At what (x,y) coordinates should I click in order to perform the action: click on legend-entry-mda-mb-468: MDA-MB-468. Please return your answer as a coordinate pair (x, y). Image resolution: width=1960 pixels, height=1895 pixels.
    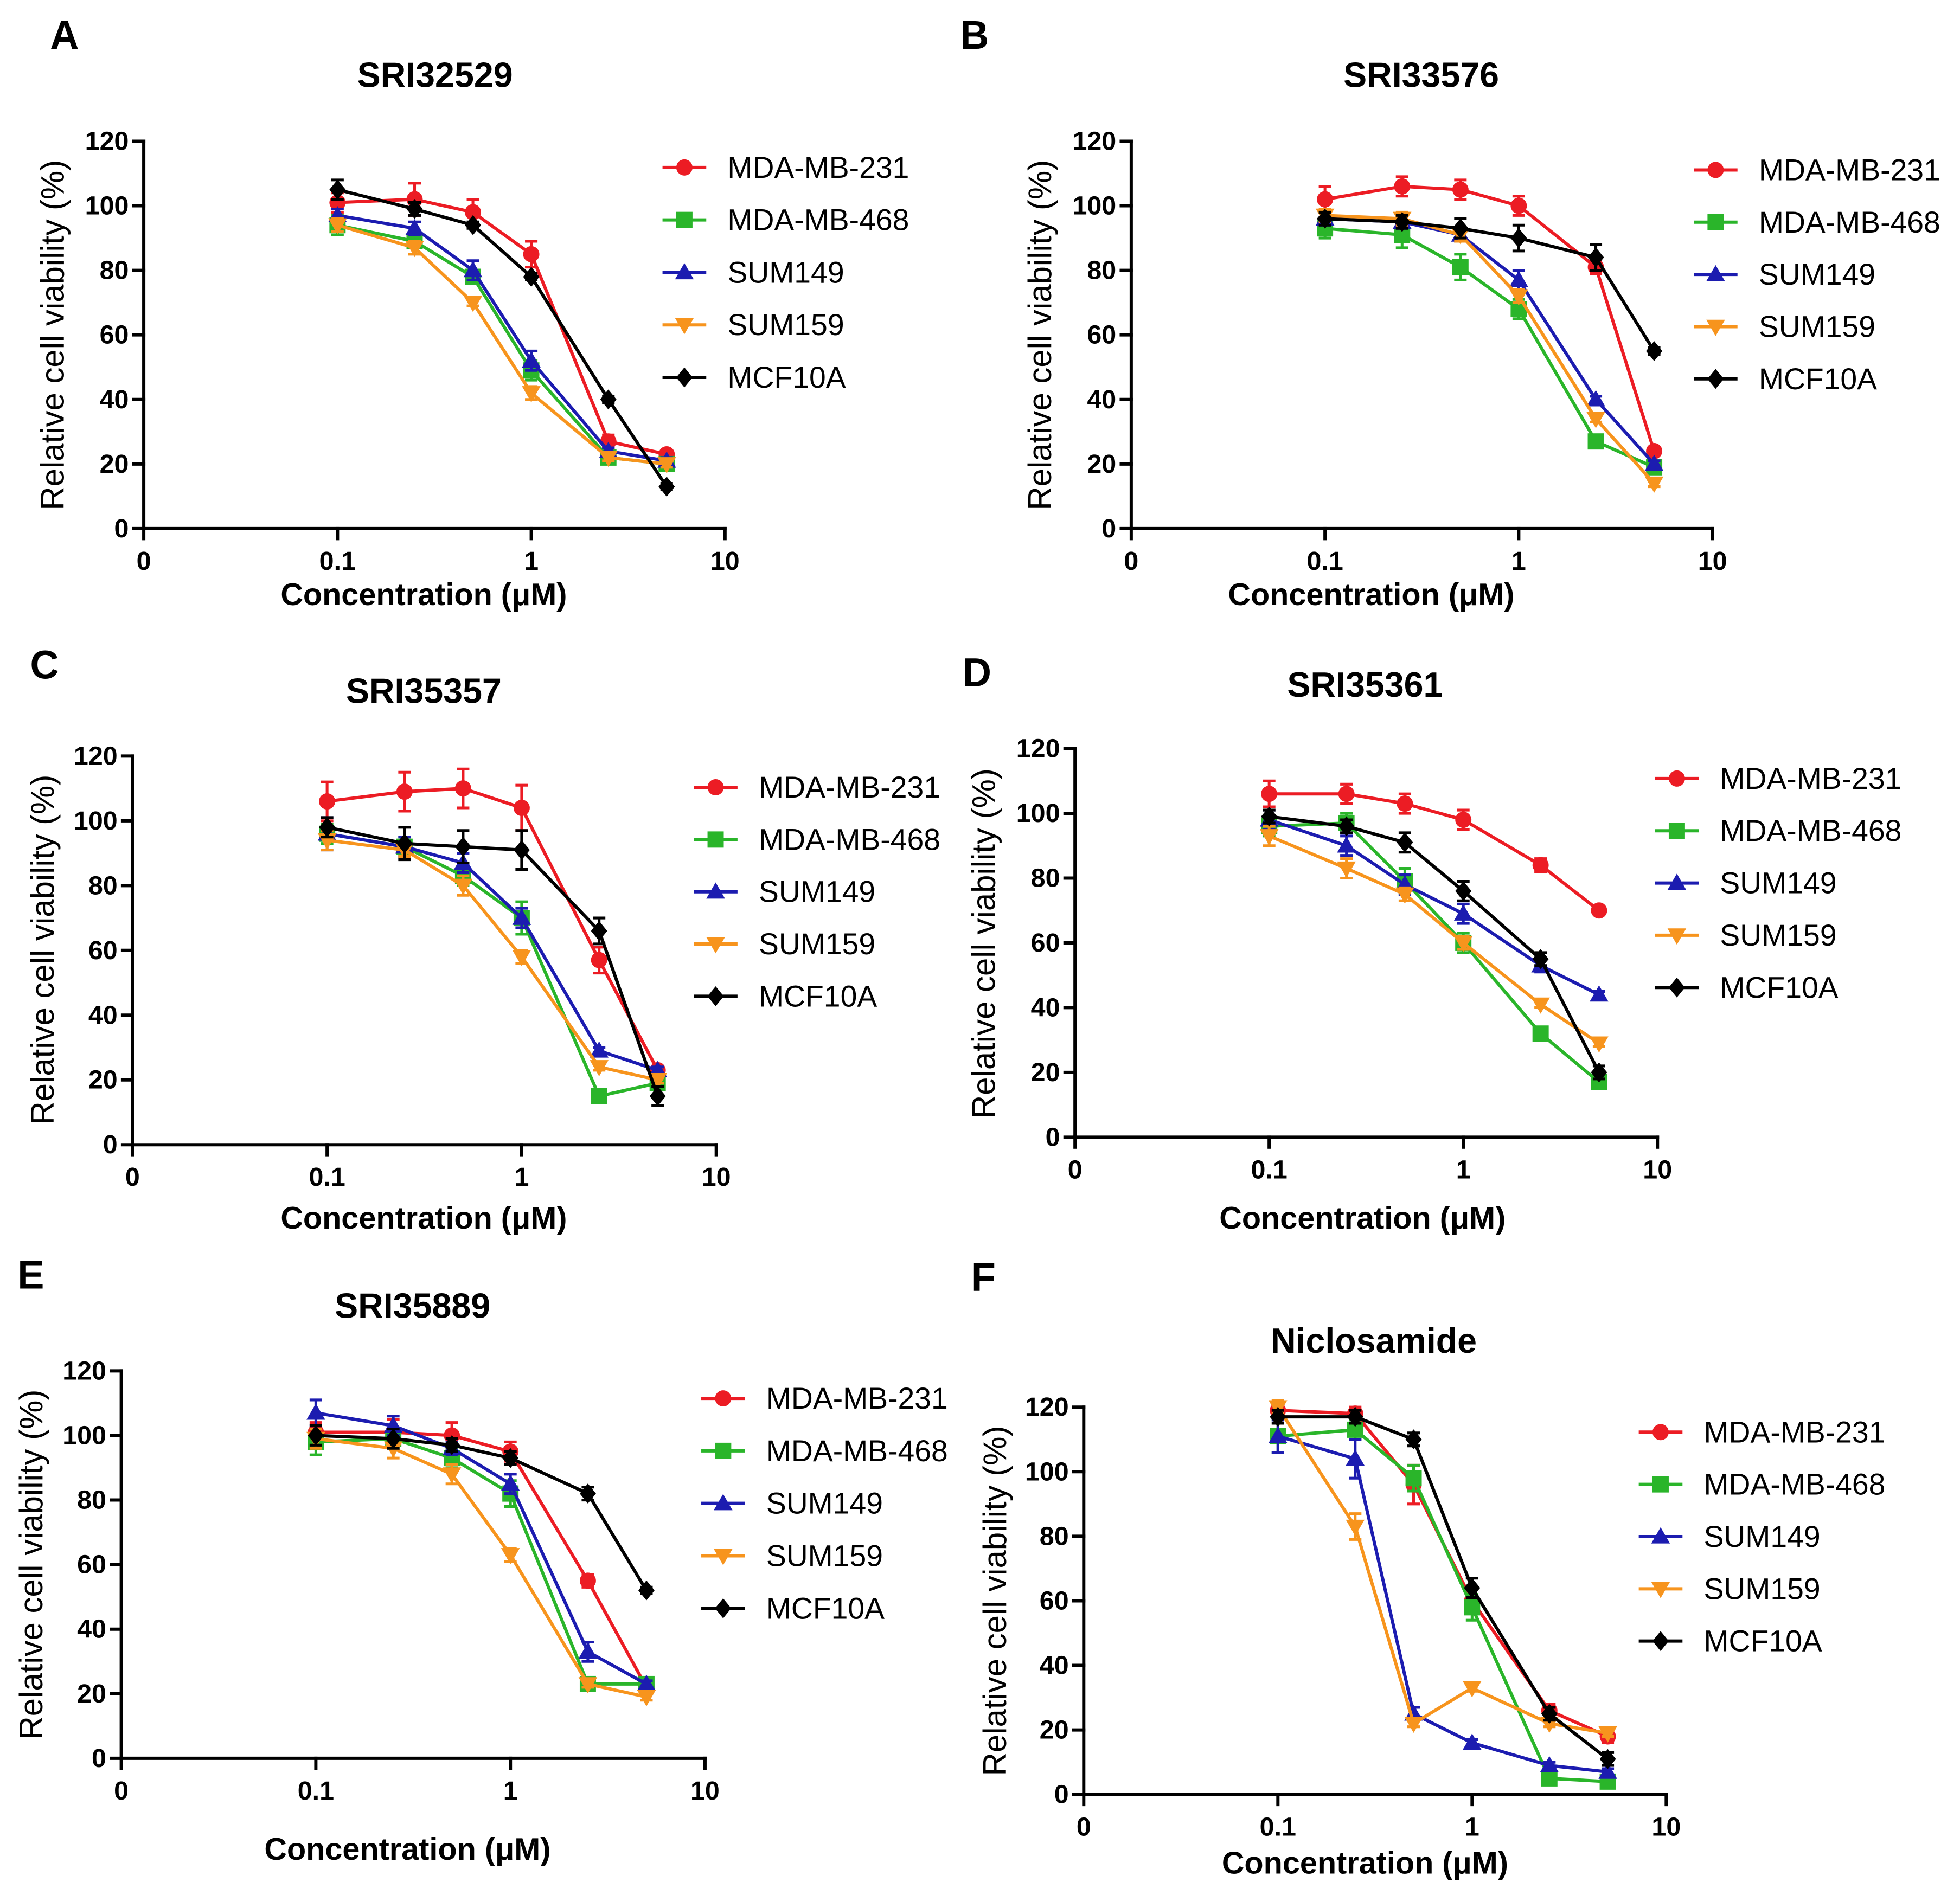
    Looking at the image, I should click on (824, 1451).